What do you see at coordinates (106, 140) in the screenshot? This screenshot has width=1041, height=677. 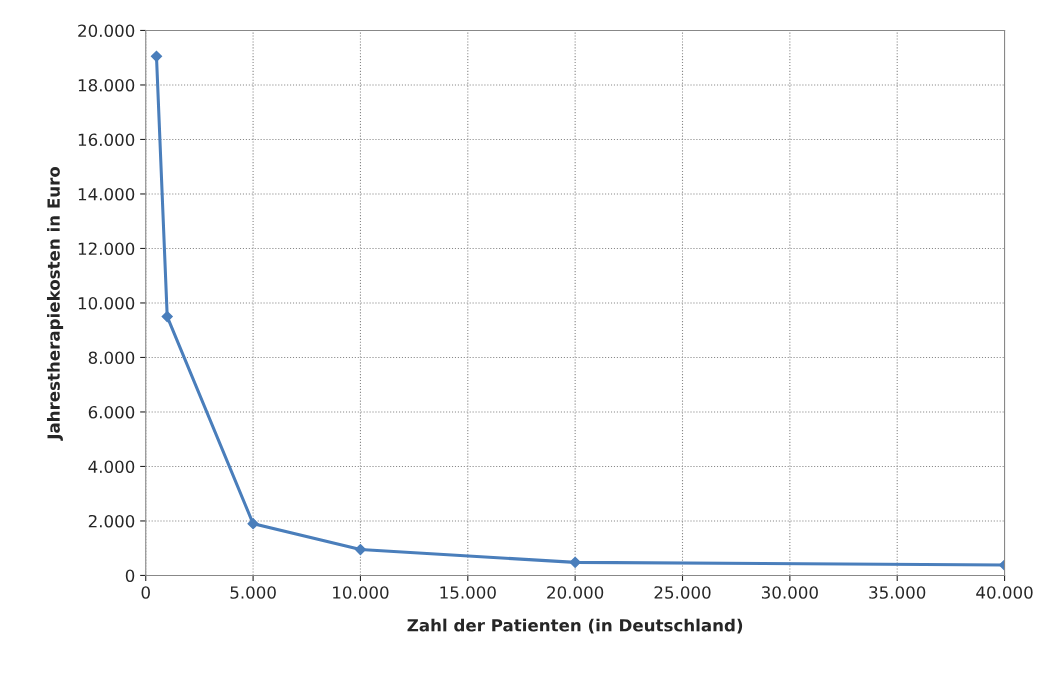 I see `y-tick-label: 16.000` at bounding box center [106, 140].